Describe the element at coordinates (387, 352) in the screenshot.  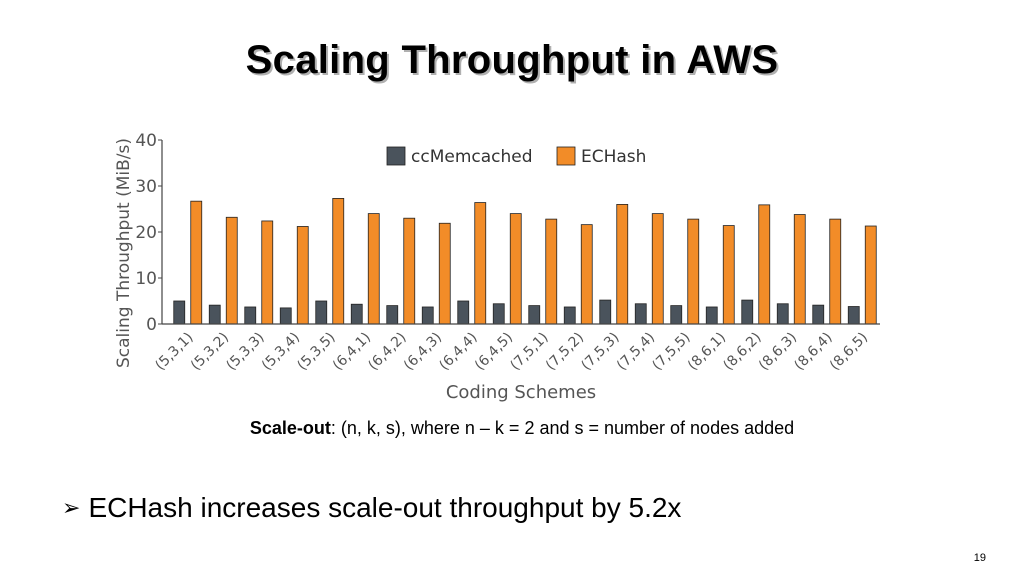
I see `x-tick-label: (6,4,2)` at that location.